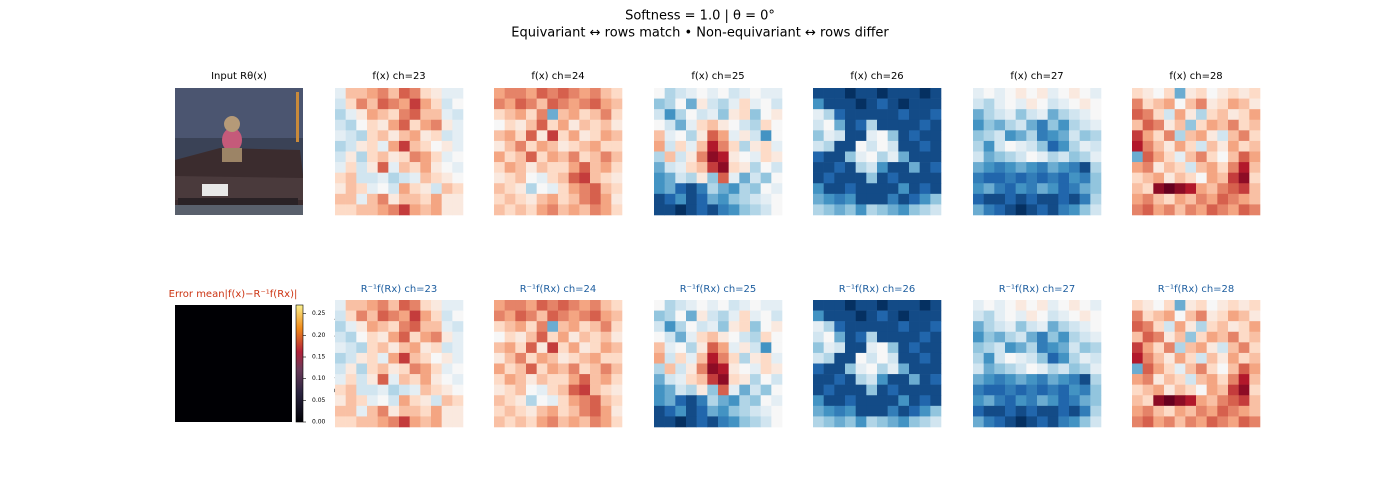  What do you see at coordinates (718, 289) in the screenshot?
I see `panel-title: R⁻¹f(Rx) ch=25` at bounding box center [718, 289].